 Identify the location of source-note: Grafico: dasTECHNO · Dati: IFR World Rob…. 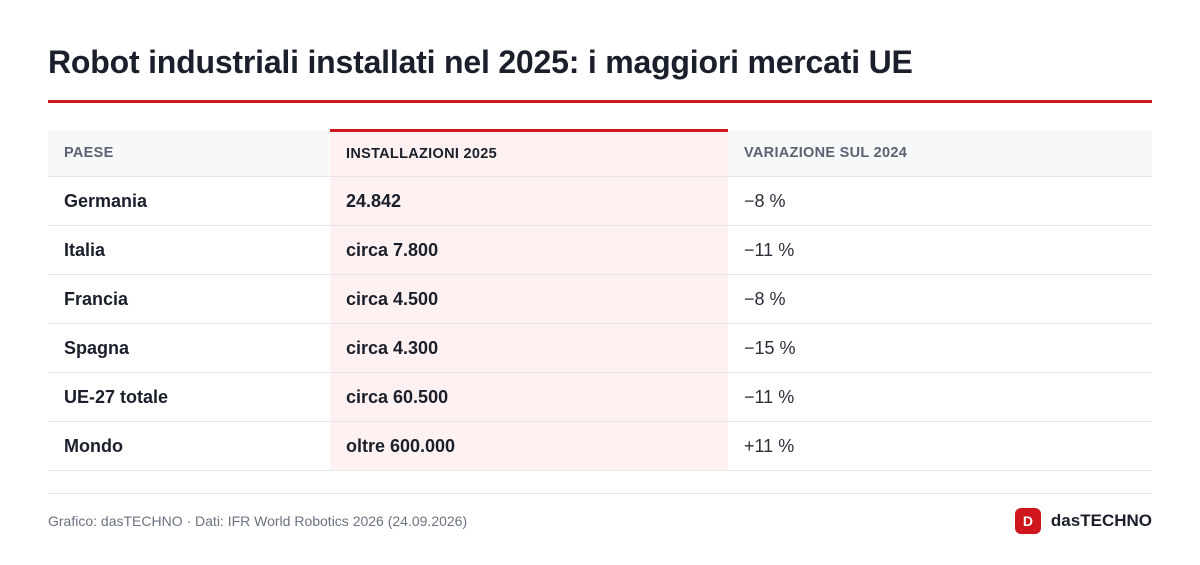
(258, 521).